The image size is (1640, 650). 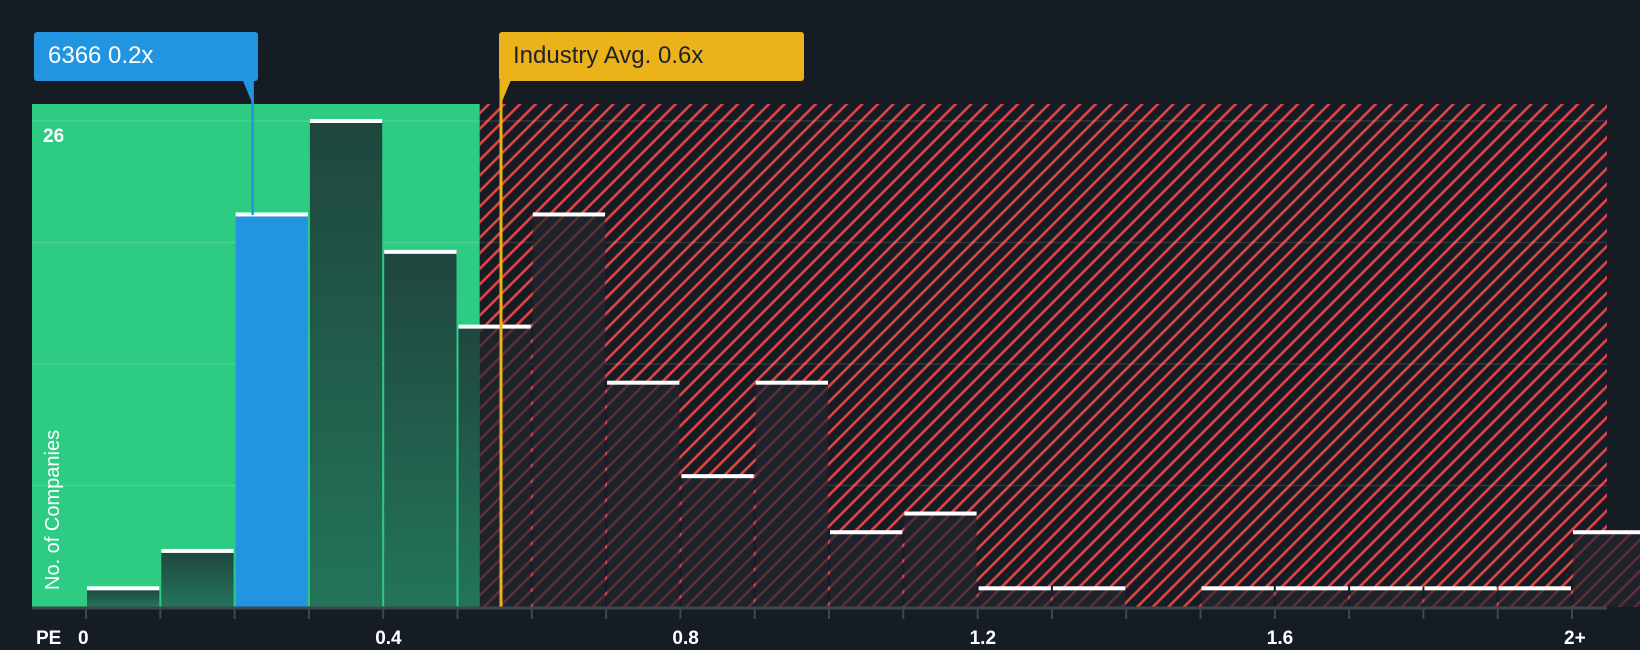 I want to click on x-tick-label: 0, so click(x=83, y=638).